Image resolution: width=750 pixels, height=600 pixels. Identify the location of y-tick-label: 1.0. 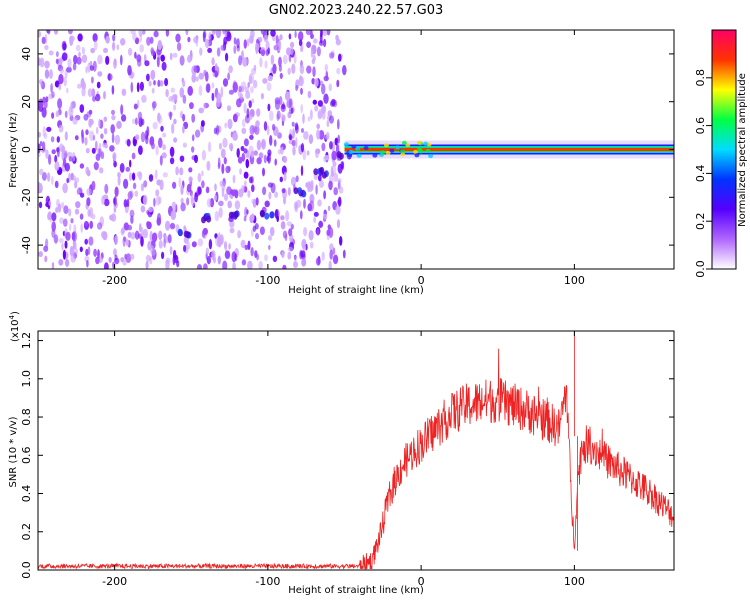
(26, 379).